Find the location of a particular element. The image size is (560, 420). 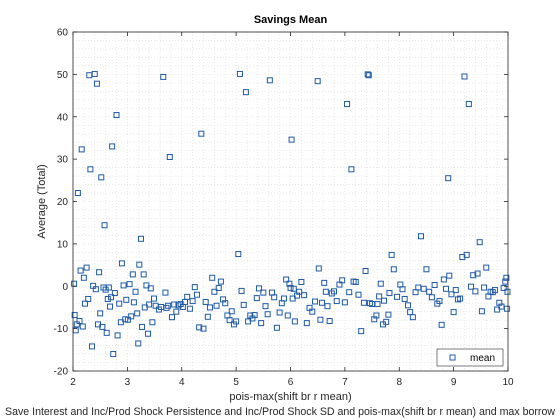

x-tick-label: 10 is located at coordinates (508, 382).